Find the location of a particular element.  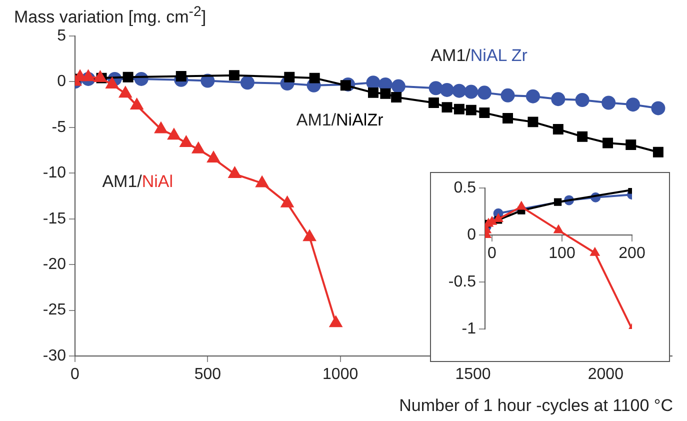

y-tick-label: -15 is located at coordinates (54, 219).